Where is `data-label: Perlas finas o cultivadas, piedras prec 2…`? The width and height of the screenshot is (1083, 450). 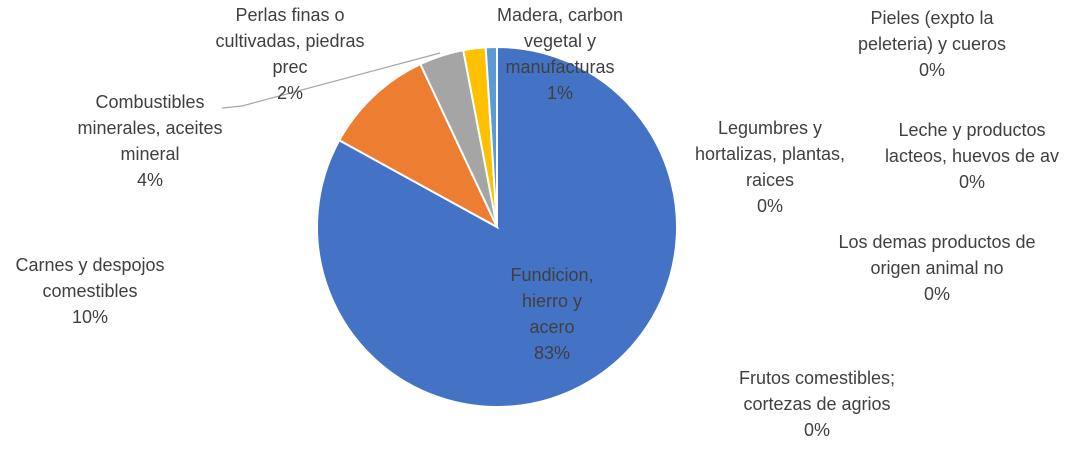 data-label: Perlas finas o cultivadas, piedras prec 2… is located at coordinates (290, 54).